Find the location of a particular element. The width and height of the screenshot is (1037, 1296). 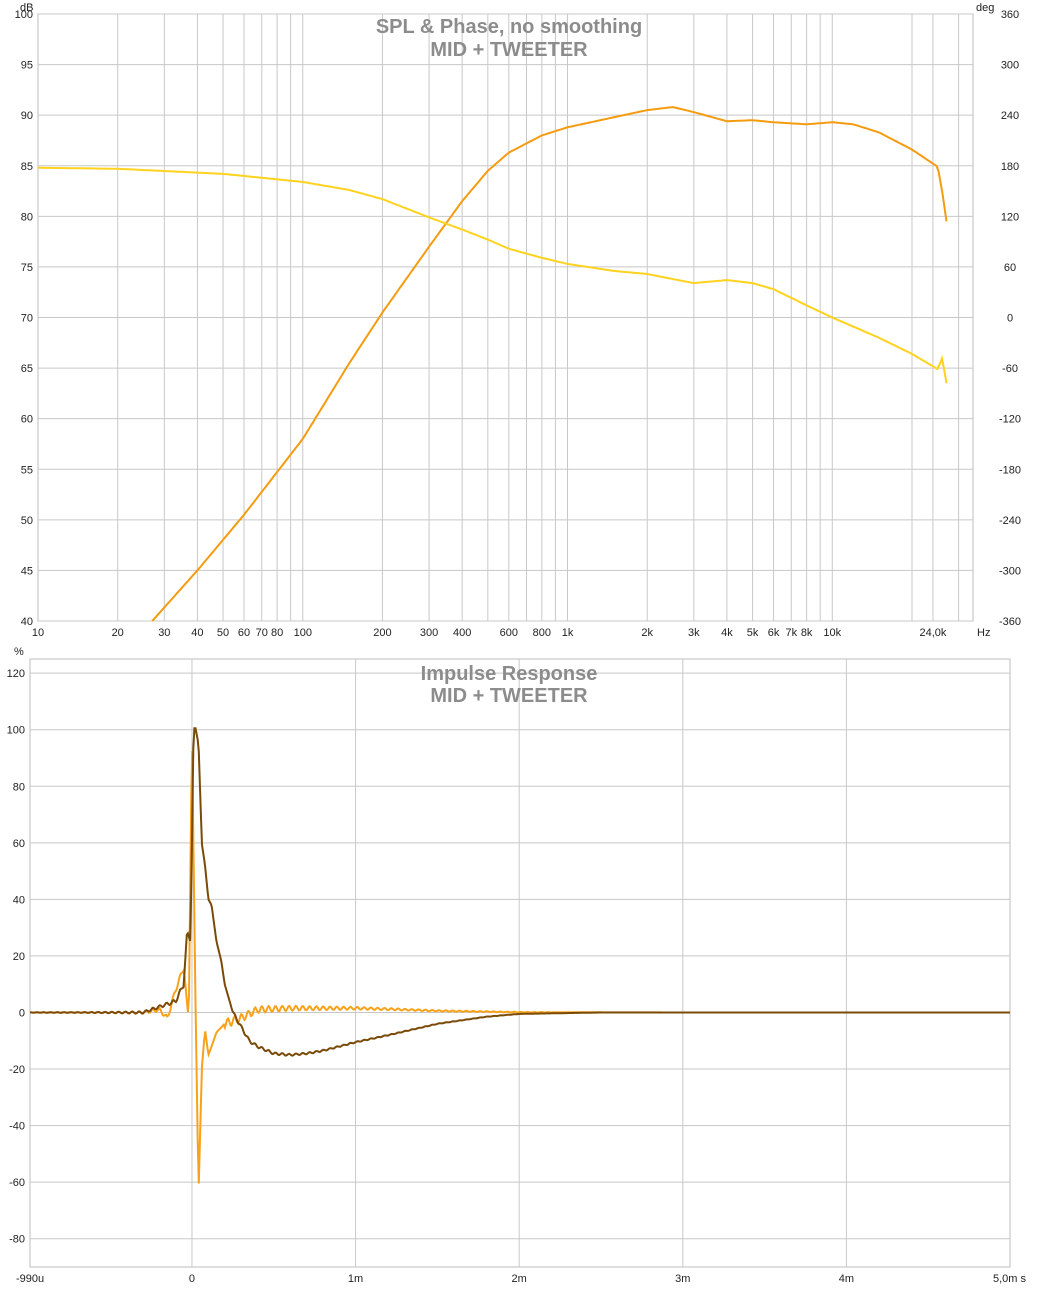

y-tick-label: 45 is located at coordinates (27, 571).